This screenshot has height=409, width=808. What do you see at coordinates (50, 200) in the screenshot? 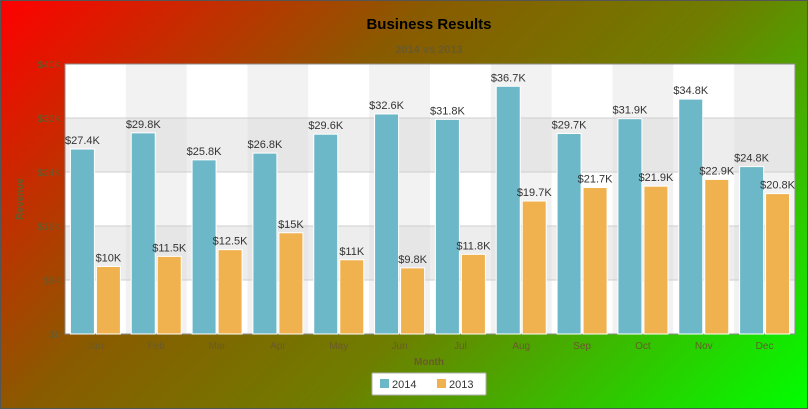
I see `y-axis: $0 $8K $16K $24K $32K $40K` at bounding box center [50, 200].